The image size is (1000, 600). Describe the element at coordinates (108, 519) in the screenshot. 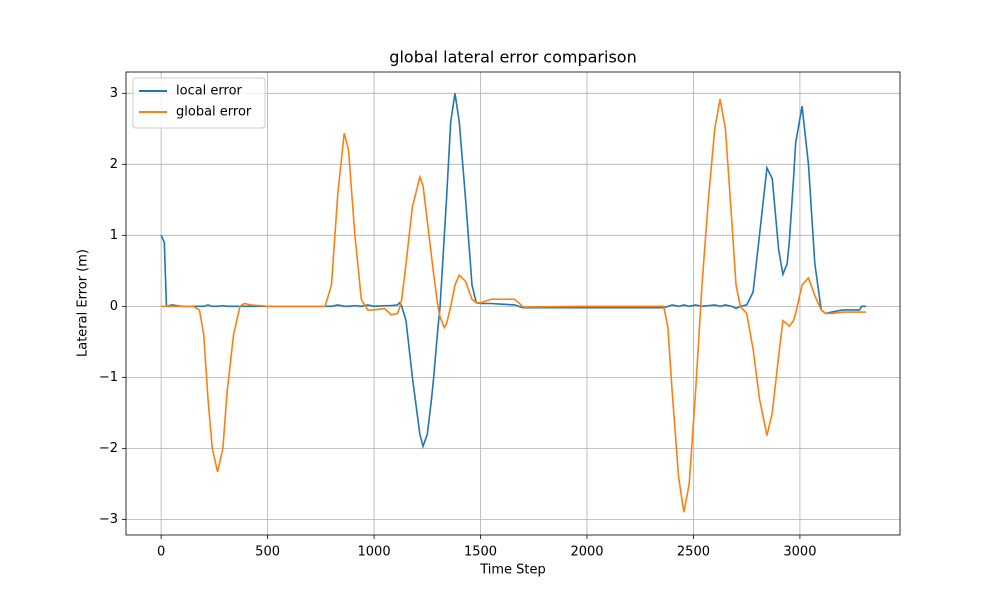

I see `y-tick-label: −3` at that location.